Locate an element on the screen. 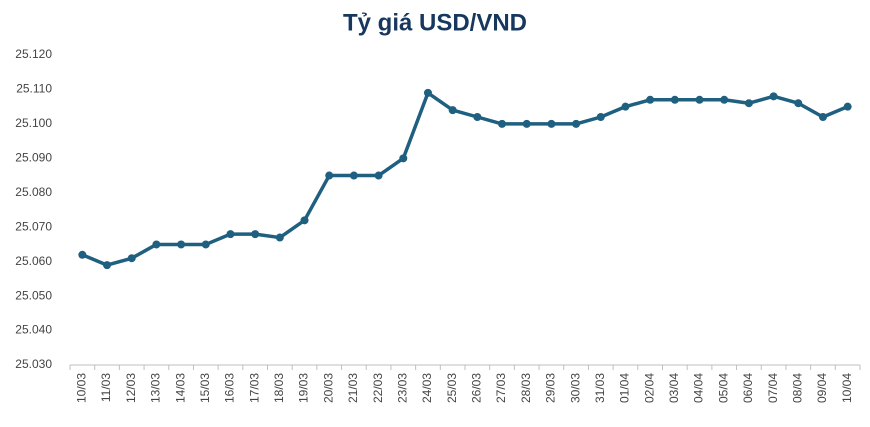 The image size is (870, 427). x-tick-label: 11/03 is located at coordinates (106, 387).